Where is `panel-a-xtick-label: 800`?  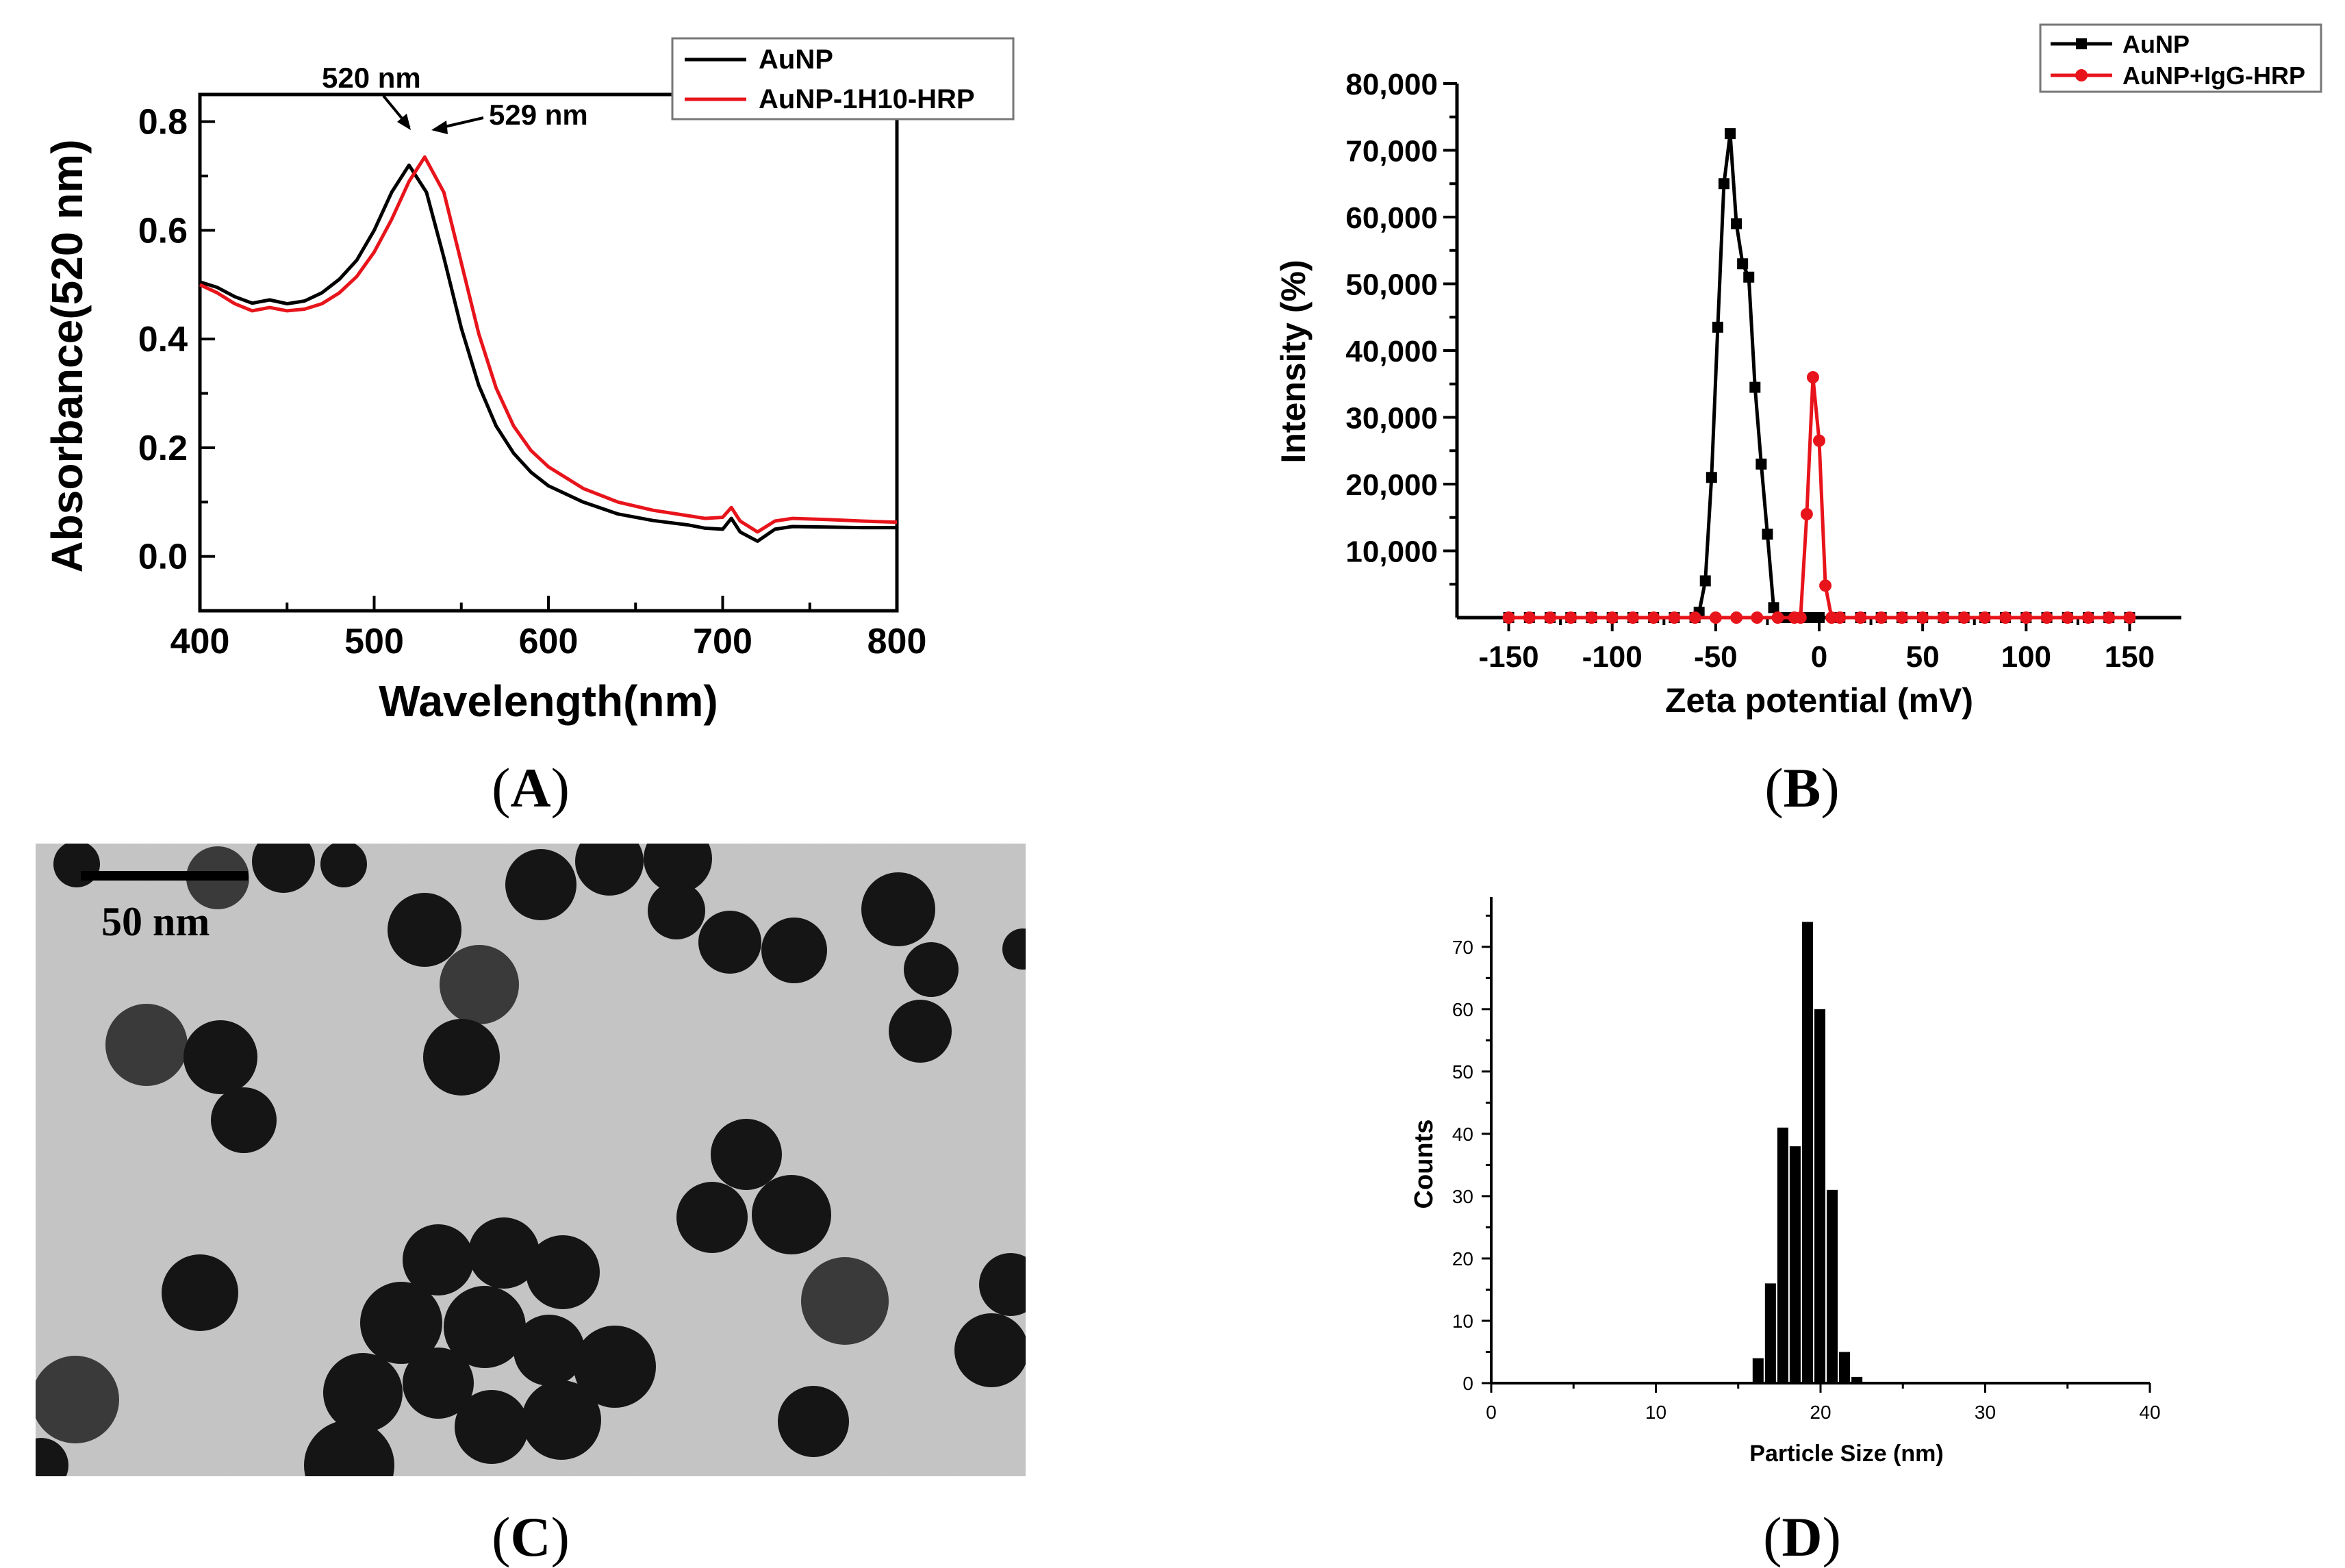
panel-a-xtick-label: 800 is located at coordinates (897, 641).